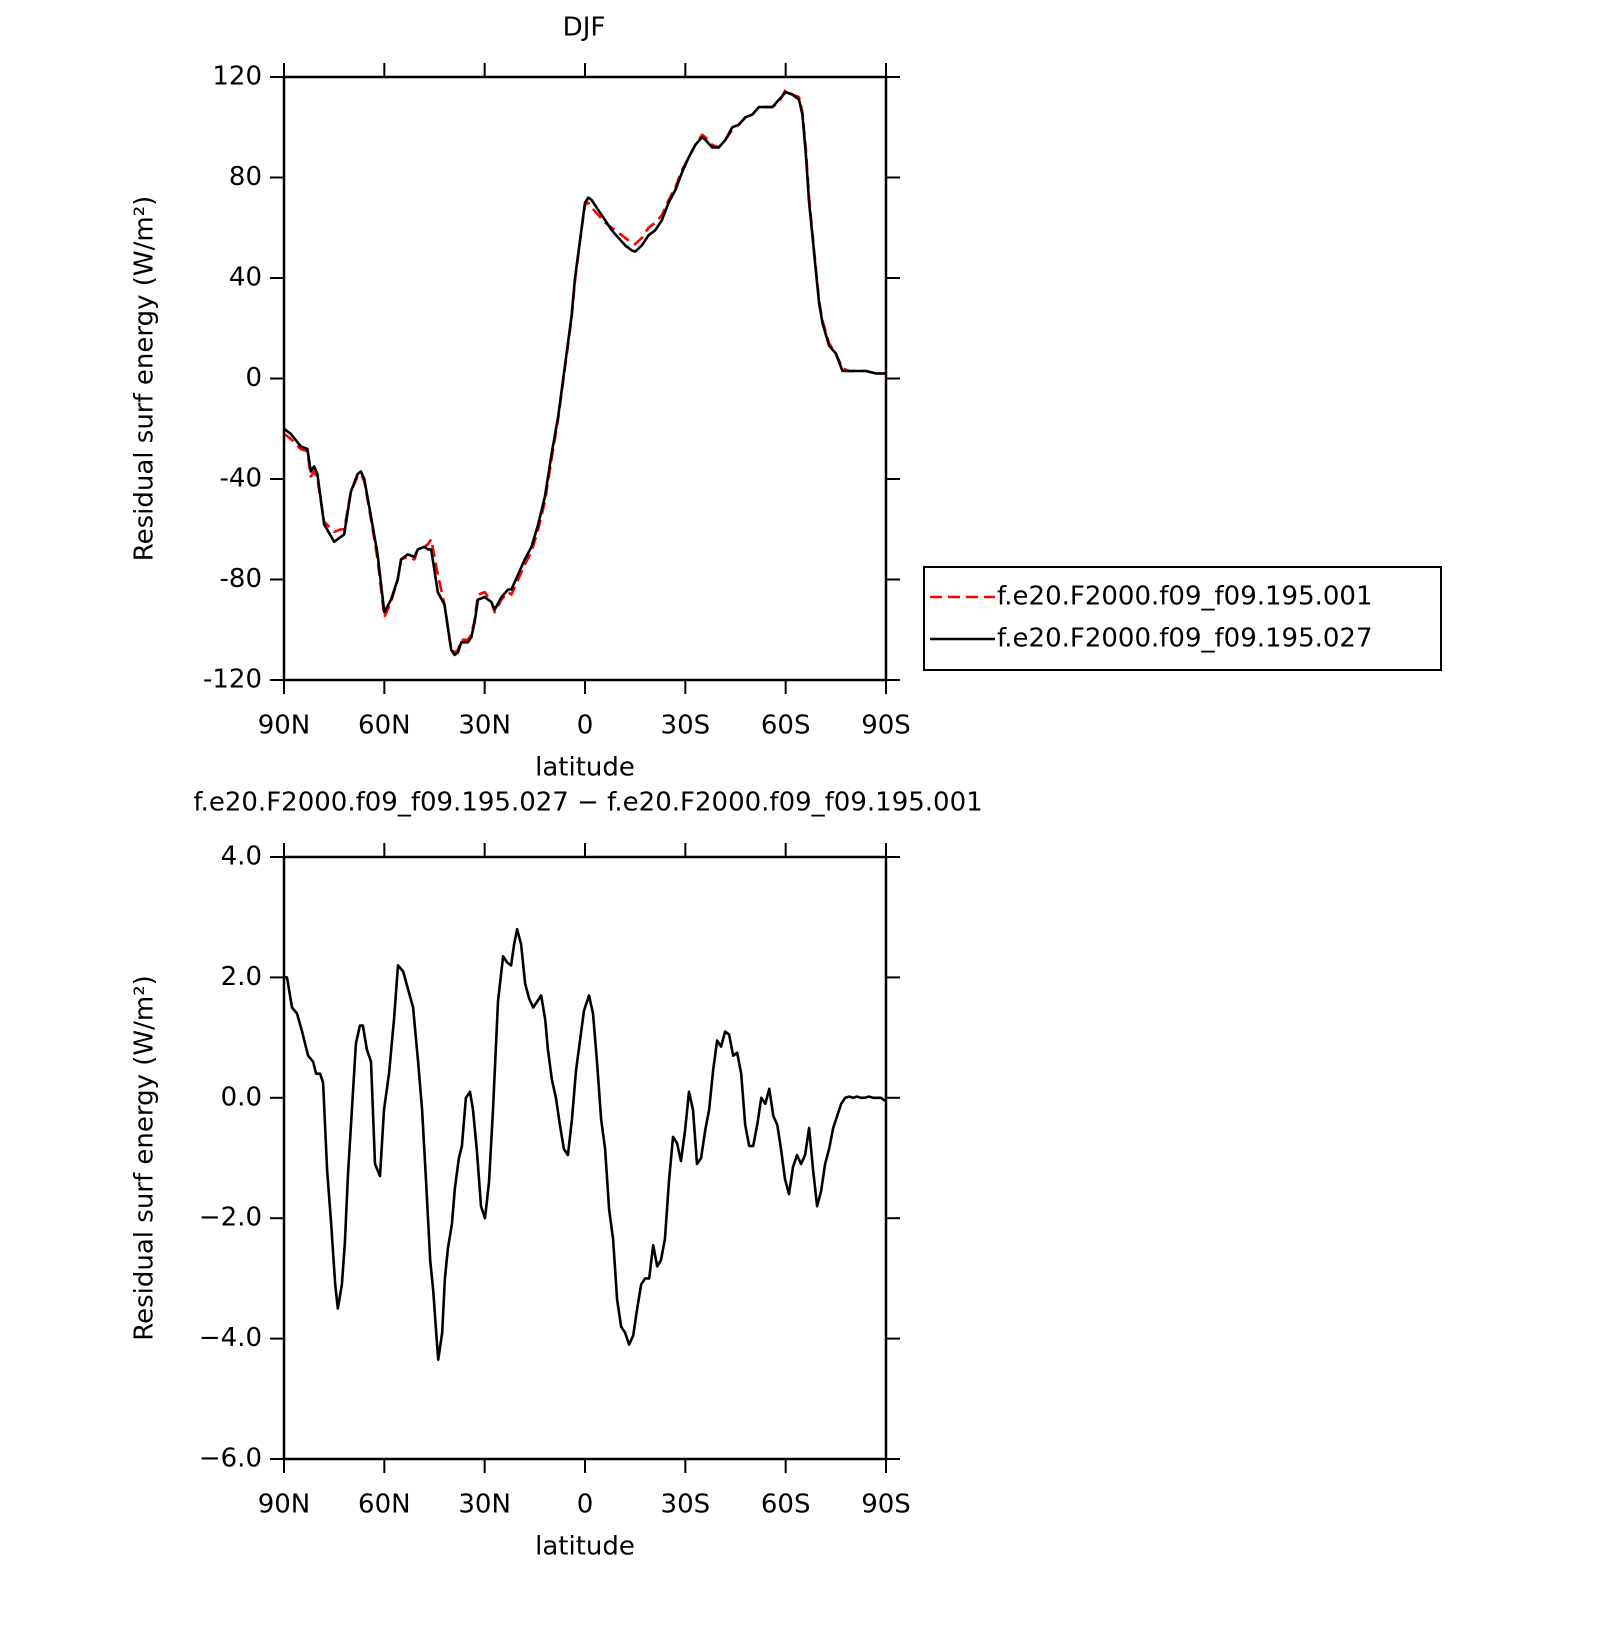 Image resolution: width=1610 pixels, height=1635 pixels. Describe the element at coordinates (245, 278) in the screenshot. I see `y-tick-label: 40` at that location.